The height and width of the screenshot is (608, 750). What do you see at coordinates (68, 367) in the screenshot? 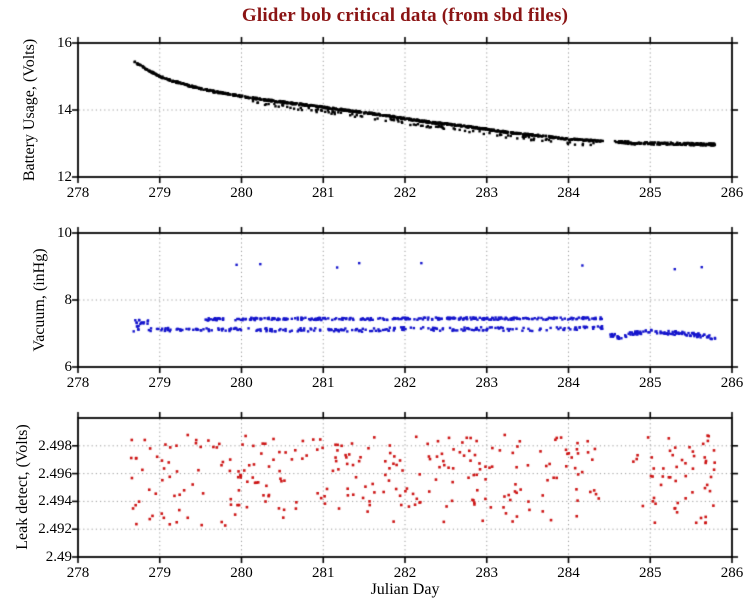
I see `y-tick-label: 6` at bounding box center [68, 367].